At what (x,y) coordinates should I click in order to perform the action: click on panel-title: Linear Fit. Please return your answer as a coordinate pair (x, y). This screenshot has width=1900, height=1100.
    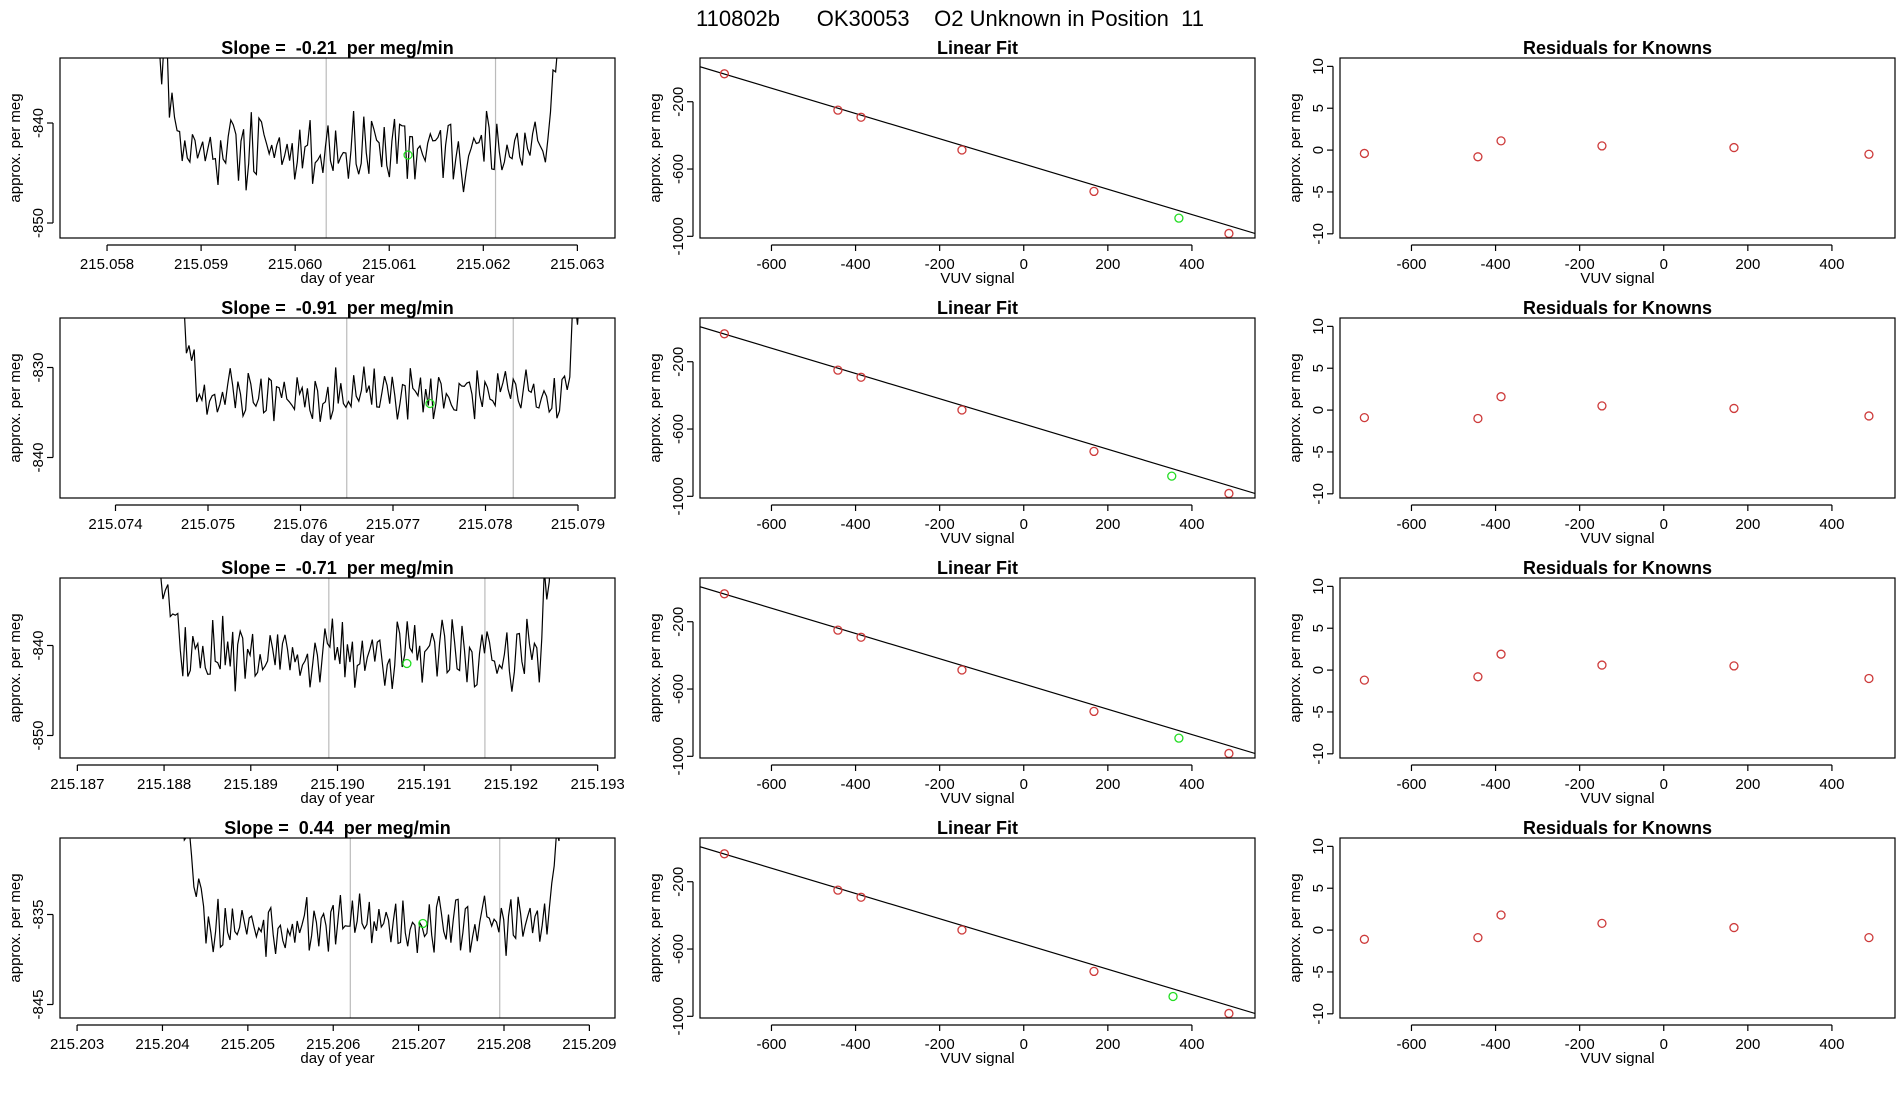
    Looking at the image, I should click on (977, 308).